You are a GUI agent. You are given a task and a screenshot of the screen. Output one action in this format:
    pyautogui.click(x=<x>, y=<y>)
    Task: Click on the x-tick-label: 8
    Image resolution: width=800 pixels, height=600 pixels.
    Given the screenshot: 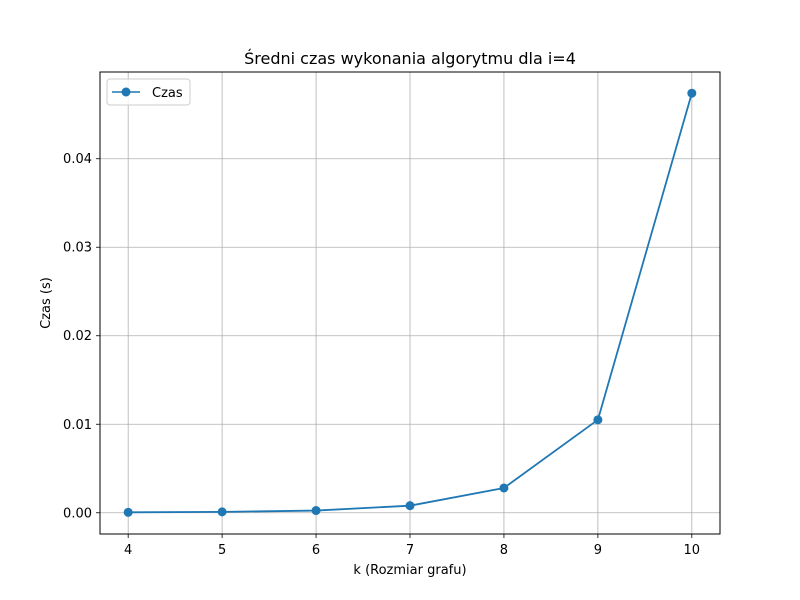 What is the action you would take?
    pyautogui.click(x=504, y=550)
    